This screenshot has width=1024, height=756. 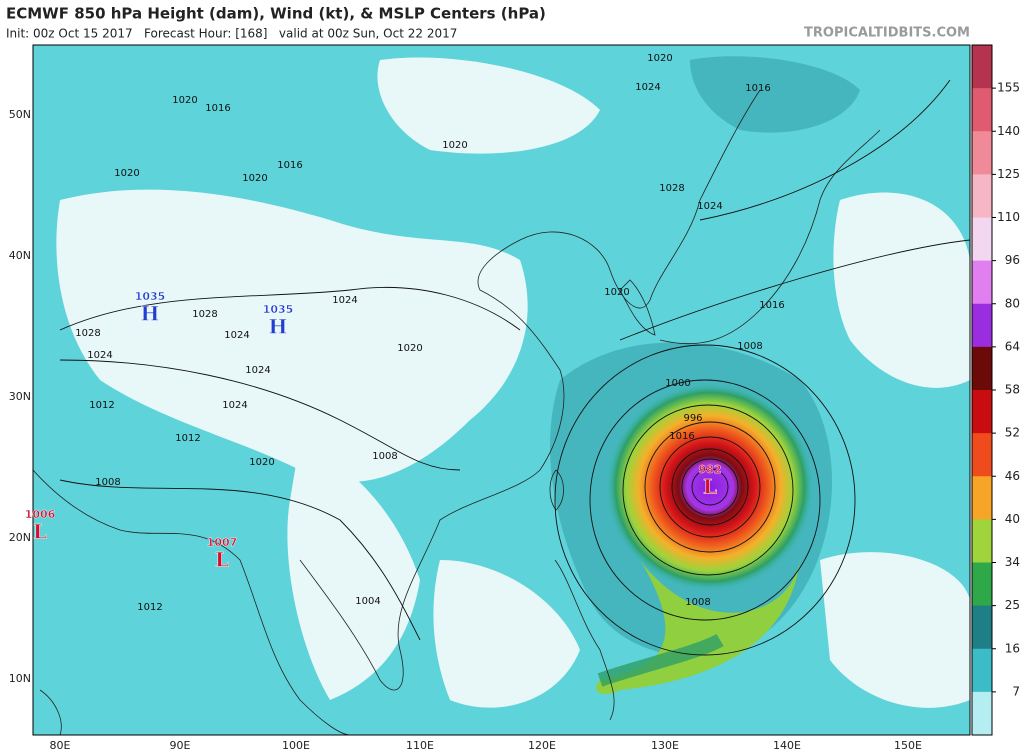 I want to click on colorbar-tick-label: 34, so click(x=1012, y=562).